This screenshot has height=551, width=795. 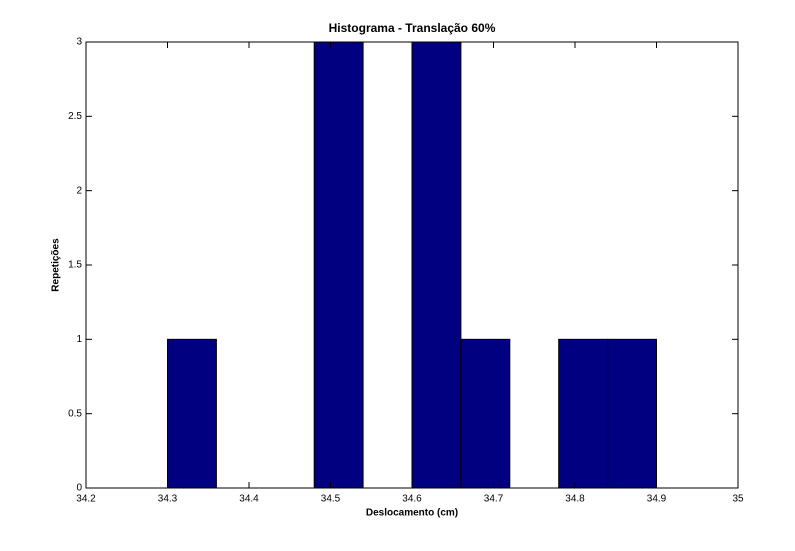 I want to click on y-tick-label: 0, so click(x=79, y=488).